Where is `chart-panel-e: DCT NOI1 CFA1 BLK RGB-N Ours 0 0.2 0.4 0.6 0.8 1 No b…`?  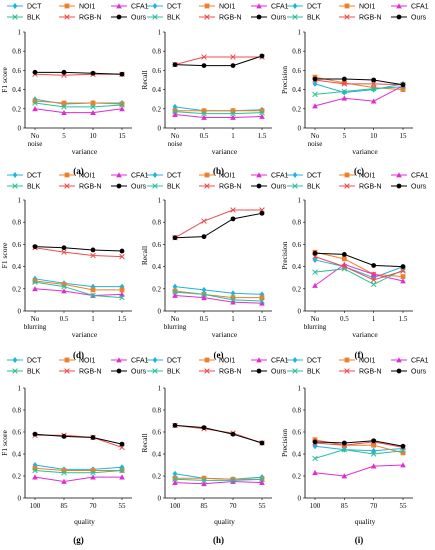 chart-panel-e: DCT NOI1 CFA1 BLK RGB-N Ours 0 0.2 0.4 0.6 0.8 1 No b… is located at coordinates (214, 266).